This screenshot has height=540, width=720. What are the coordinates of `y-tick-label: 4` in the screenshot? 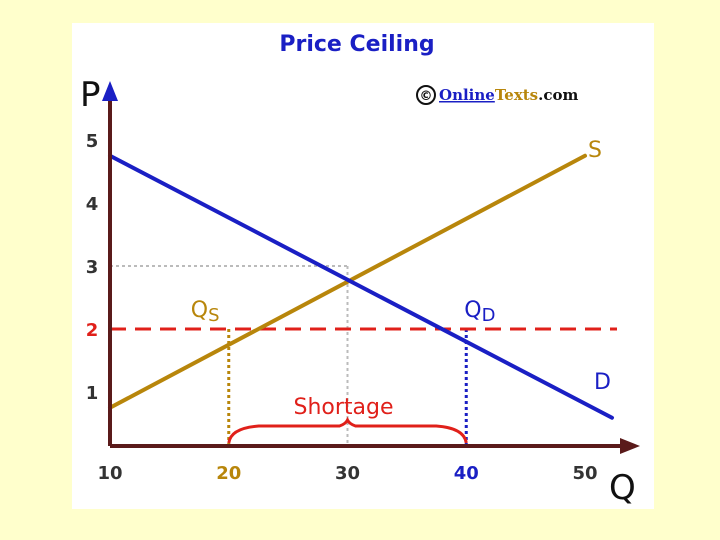 It's located at (92, 204).